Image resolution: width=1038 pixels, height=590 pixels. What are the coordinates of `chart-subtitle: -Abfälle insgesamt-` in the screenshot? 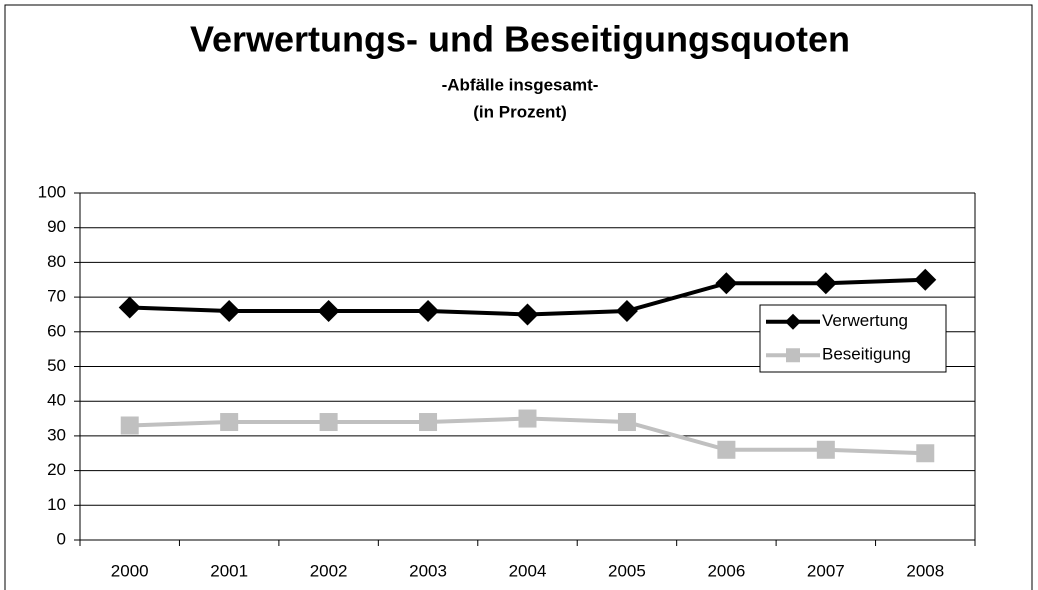 It's located at (520, 84).